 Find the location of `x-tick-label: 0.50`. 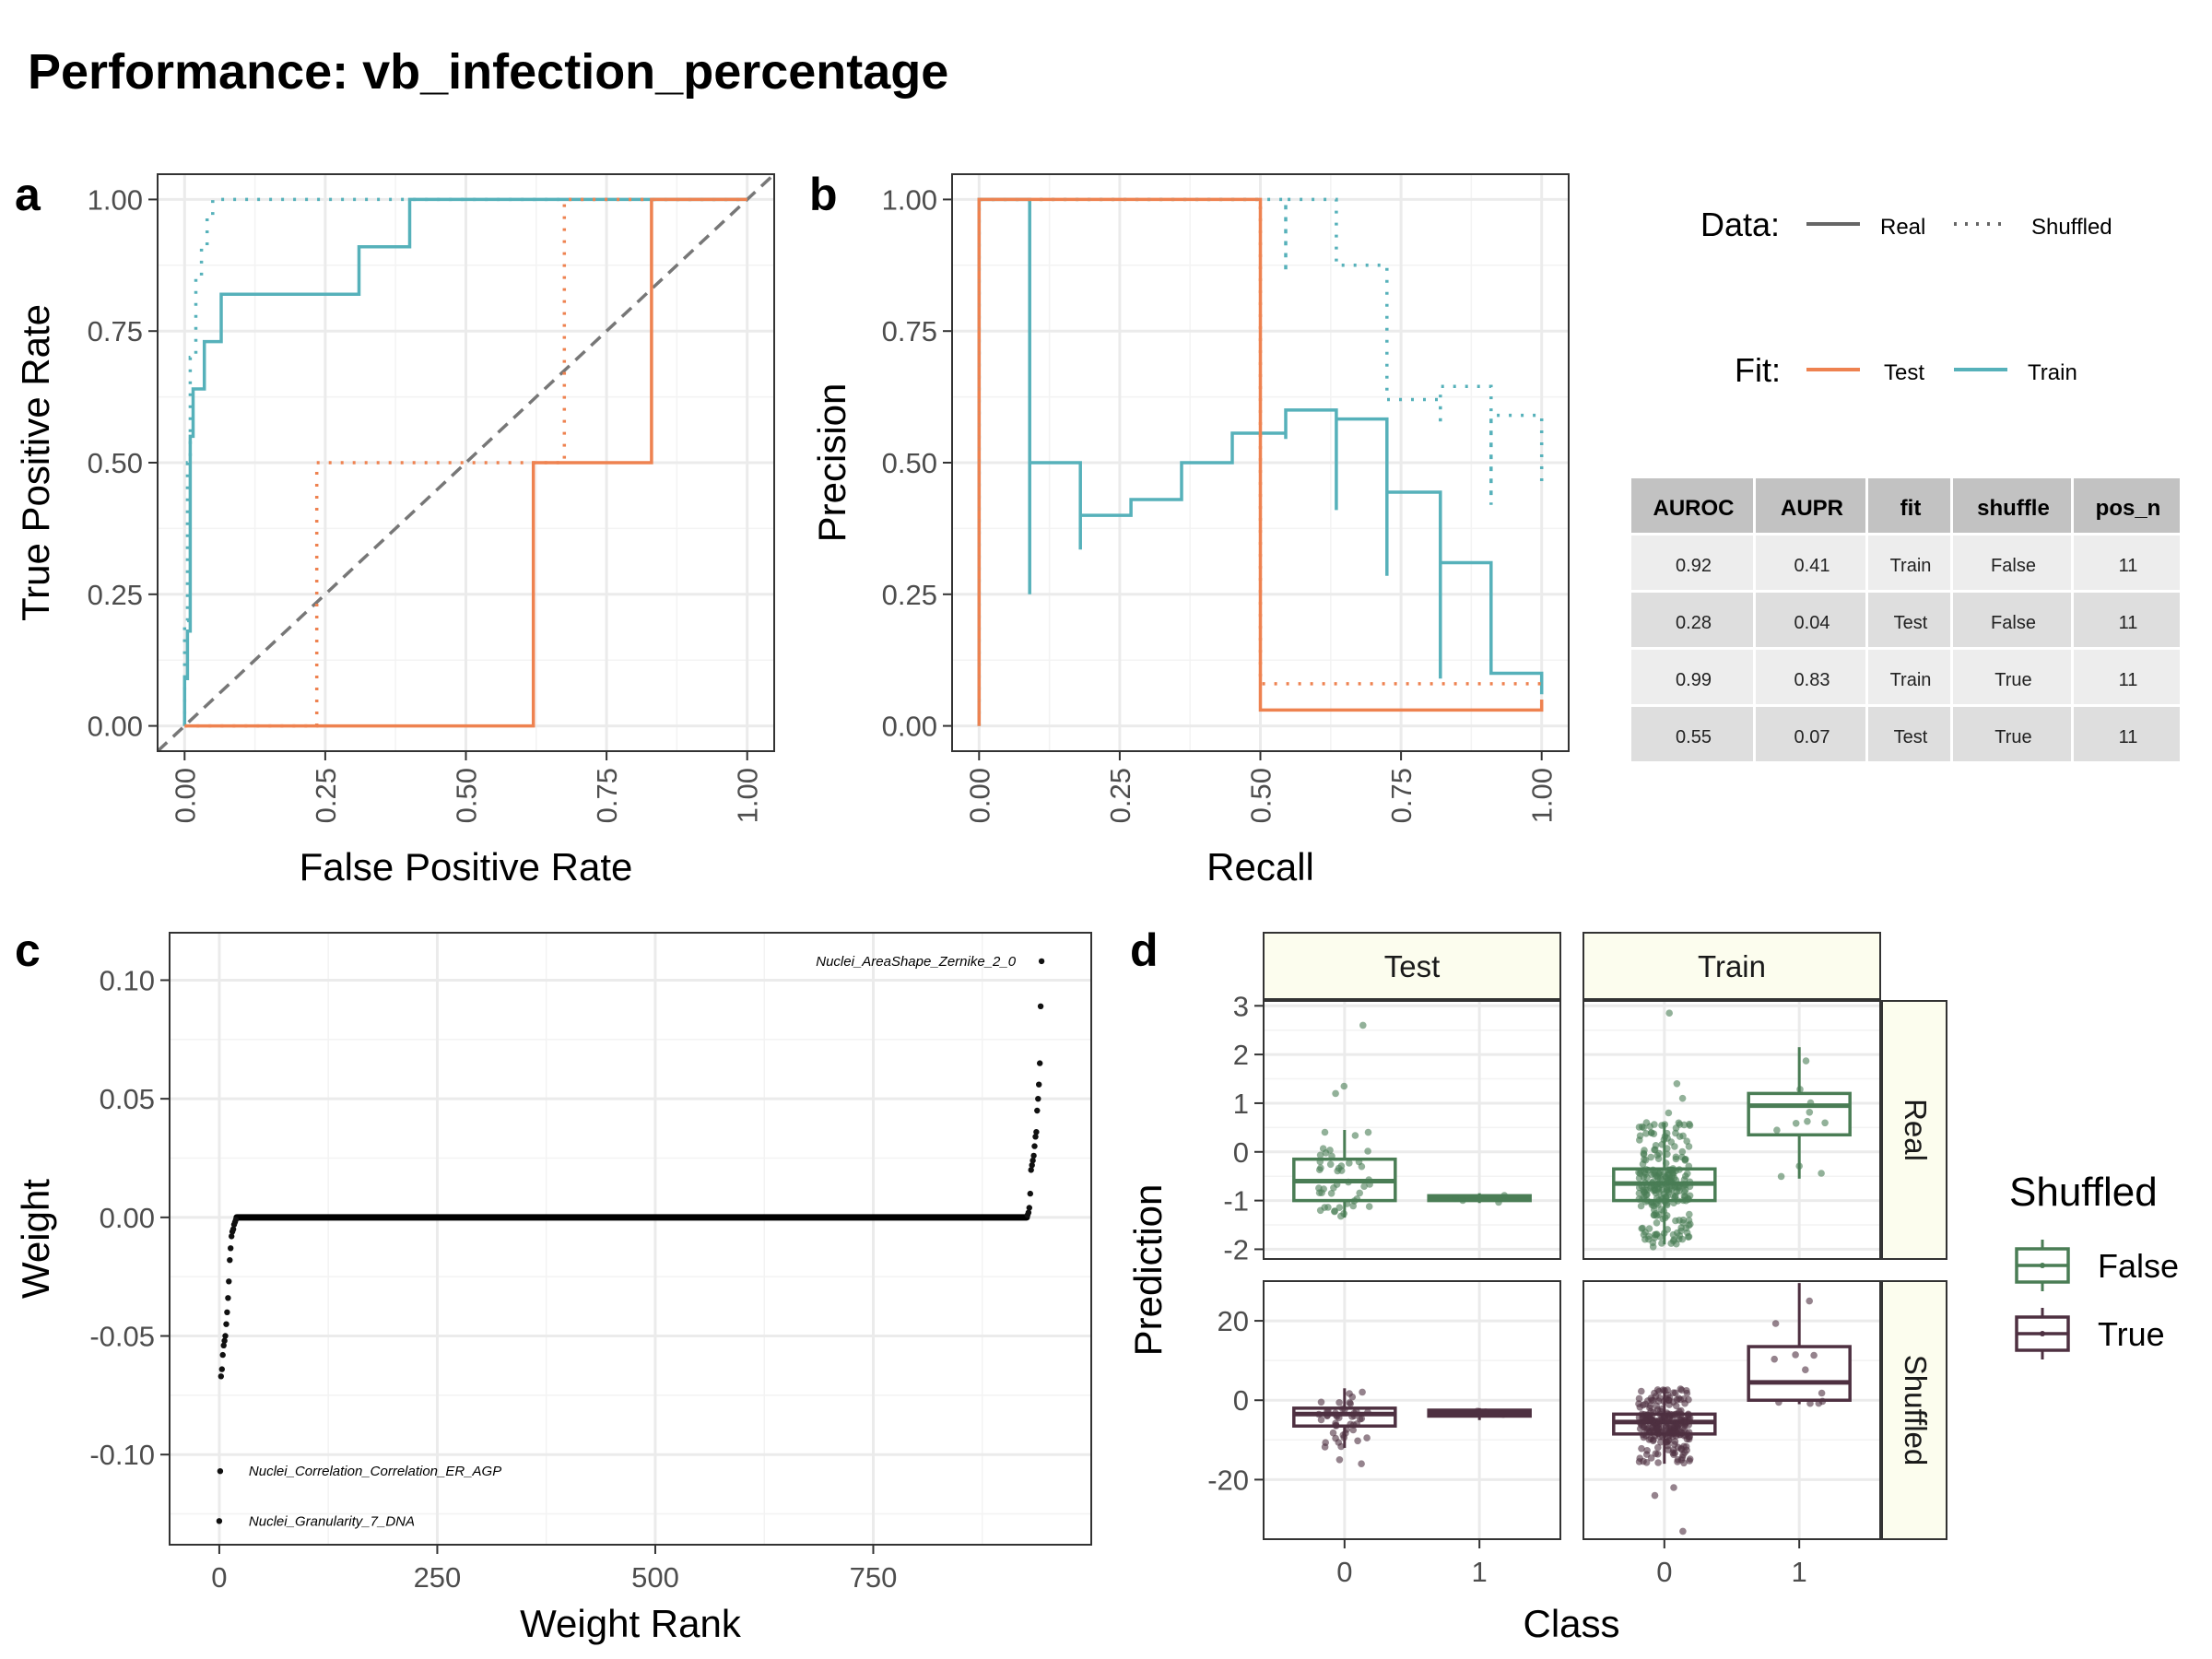

x-tick-label: 0.50 is located at coordinates (1261, 795).